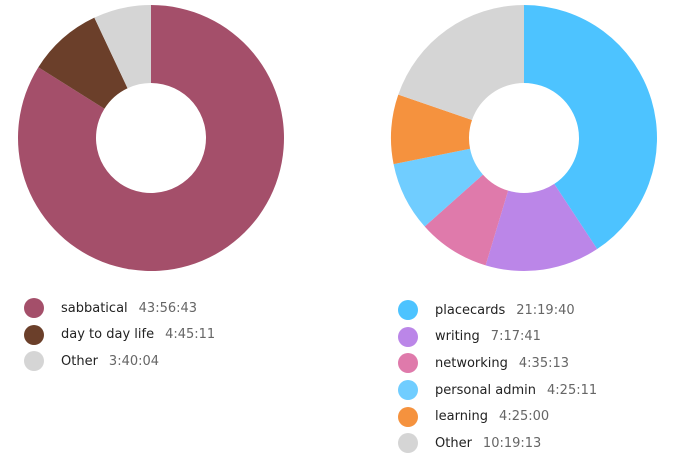 The height and width of the screenshot is (463, 674). I want to click on legend-label: sabbatical, so click(94, 308).